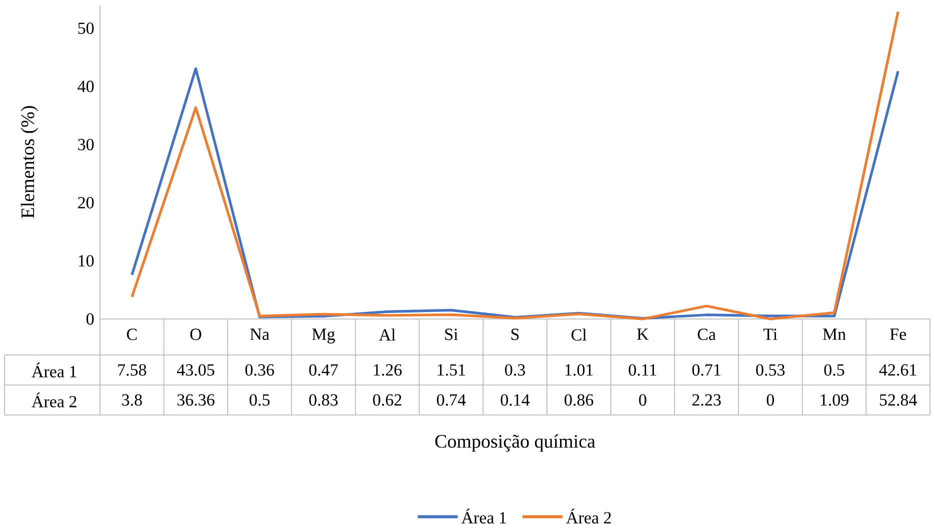 The image size is (935, 529). I want to click on data-label: 42.61, so click(897, 370).